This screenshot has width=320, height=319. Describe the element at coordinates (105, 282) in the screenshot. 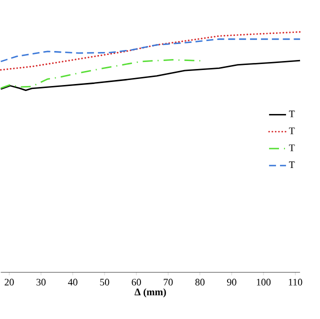

I see `x-tick-label: 50` at that location.